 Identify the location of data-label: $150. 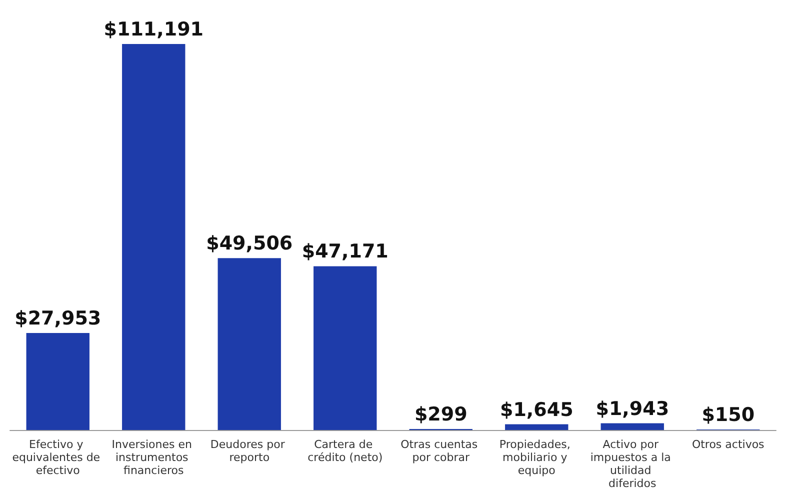
(728, 415).